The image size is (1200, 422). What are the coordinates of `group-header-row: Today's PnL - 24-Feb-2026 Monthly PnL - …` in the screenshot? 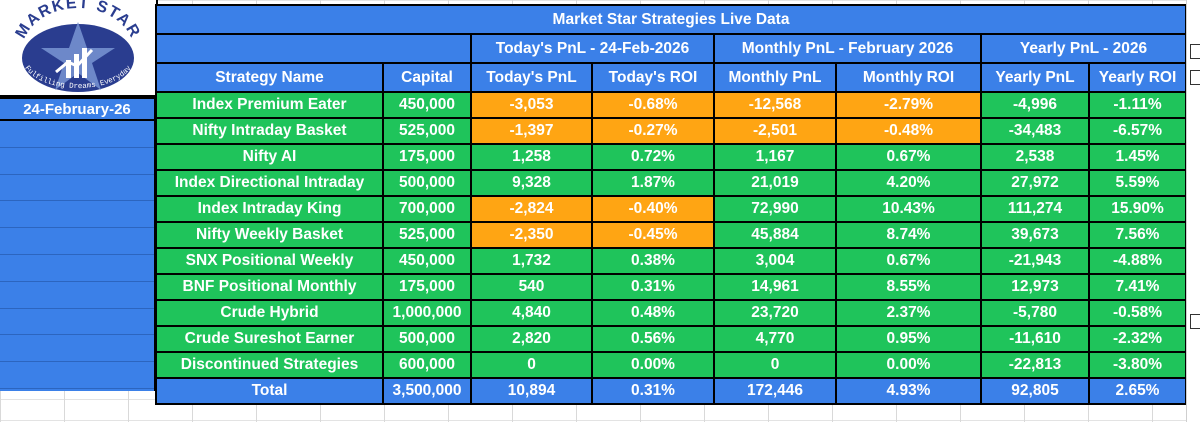 It's located at (671, 48).